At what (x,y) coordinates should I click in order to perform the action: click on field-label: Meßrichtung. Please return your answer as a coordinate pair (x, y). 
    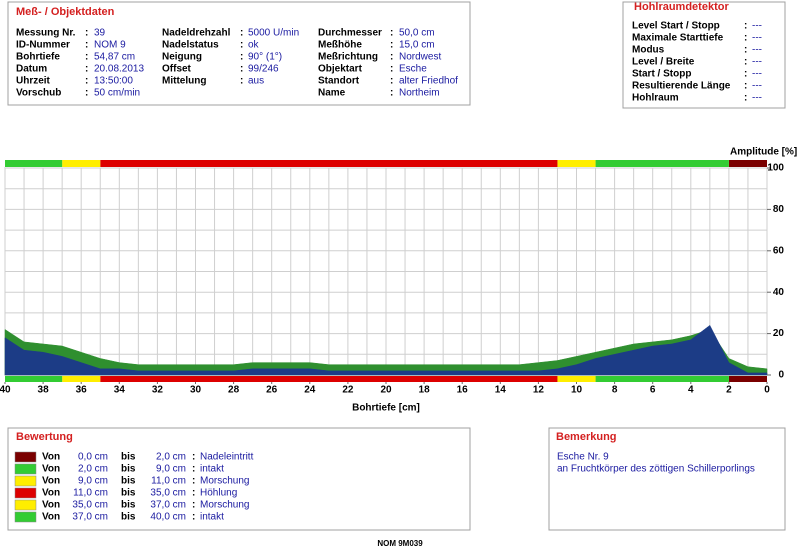
    Looking at the image, I should click on (348, 57).